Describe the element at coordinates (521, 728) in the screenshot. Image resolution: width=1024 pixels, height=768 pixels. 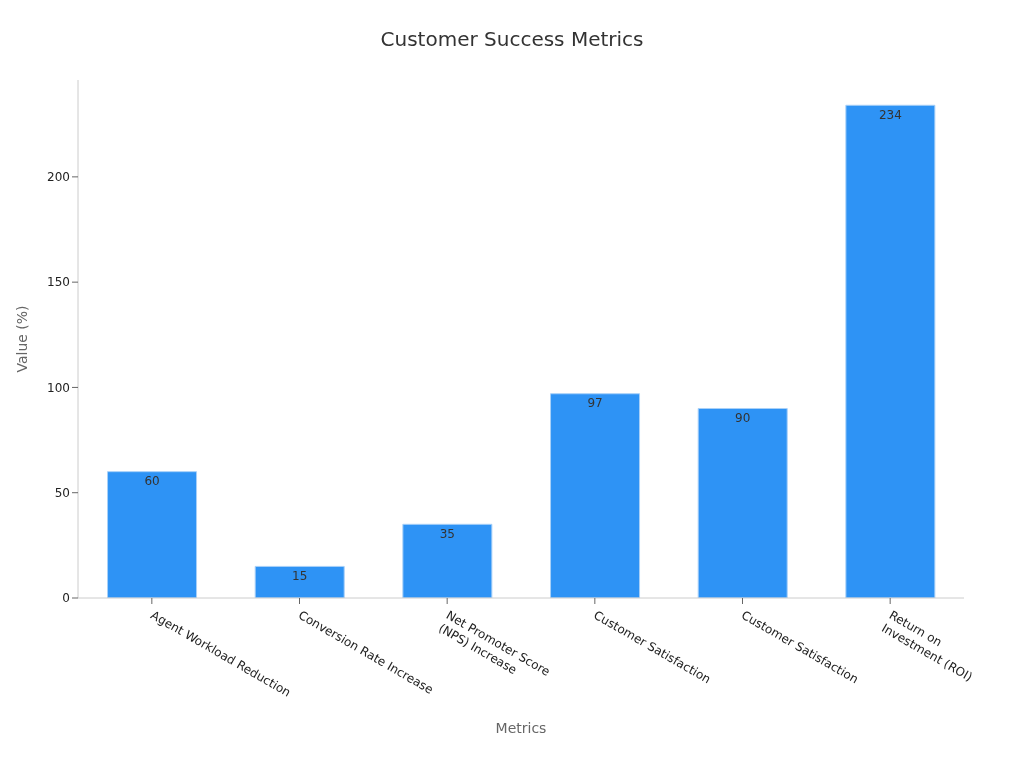
I see `x-axis-title: Metrics` at that location.